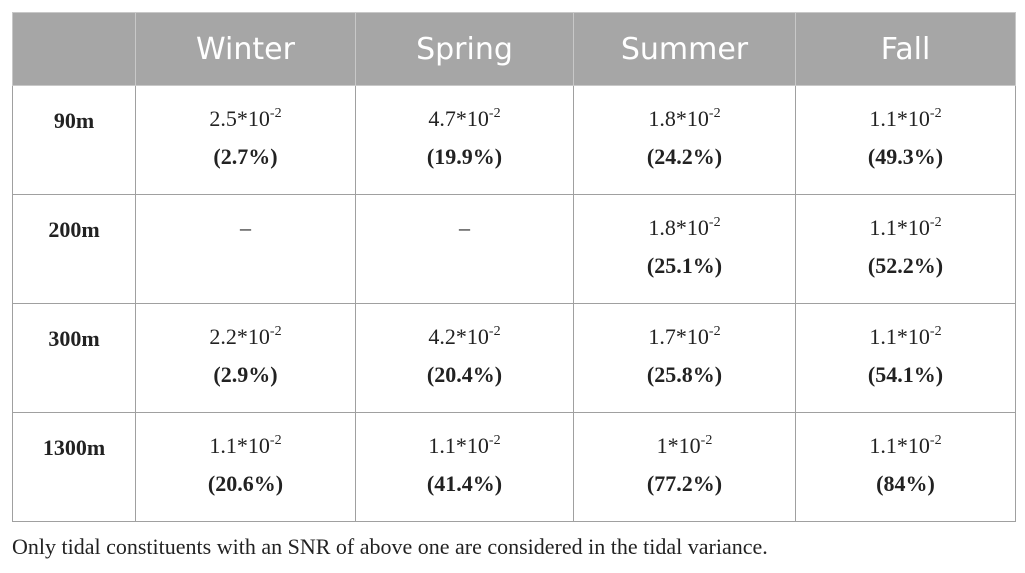  I want to click on cell-percentage: (54.1%), so click(905, 374).